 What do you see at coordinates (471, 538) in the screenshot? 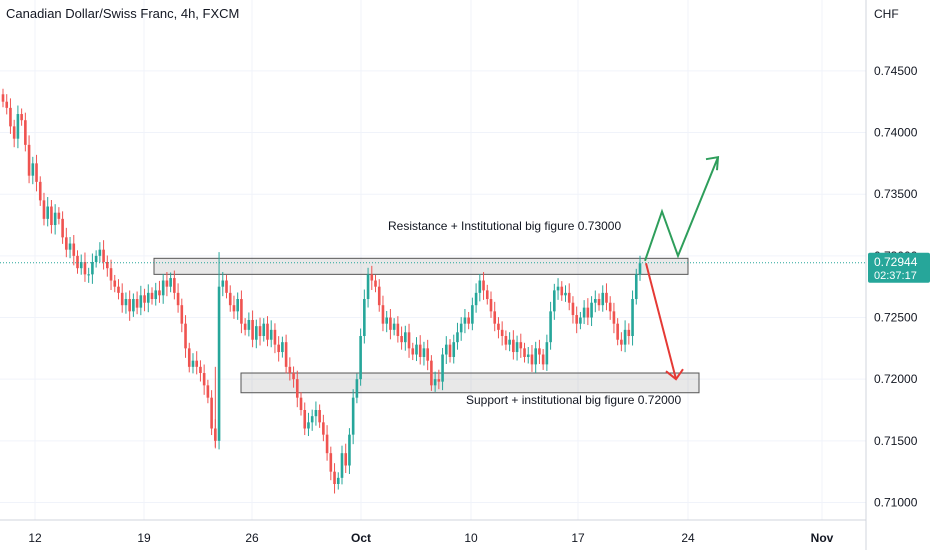
I see `x-tick-label: 10` at bounding box center [471, 538].